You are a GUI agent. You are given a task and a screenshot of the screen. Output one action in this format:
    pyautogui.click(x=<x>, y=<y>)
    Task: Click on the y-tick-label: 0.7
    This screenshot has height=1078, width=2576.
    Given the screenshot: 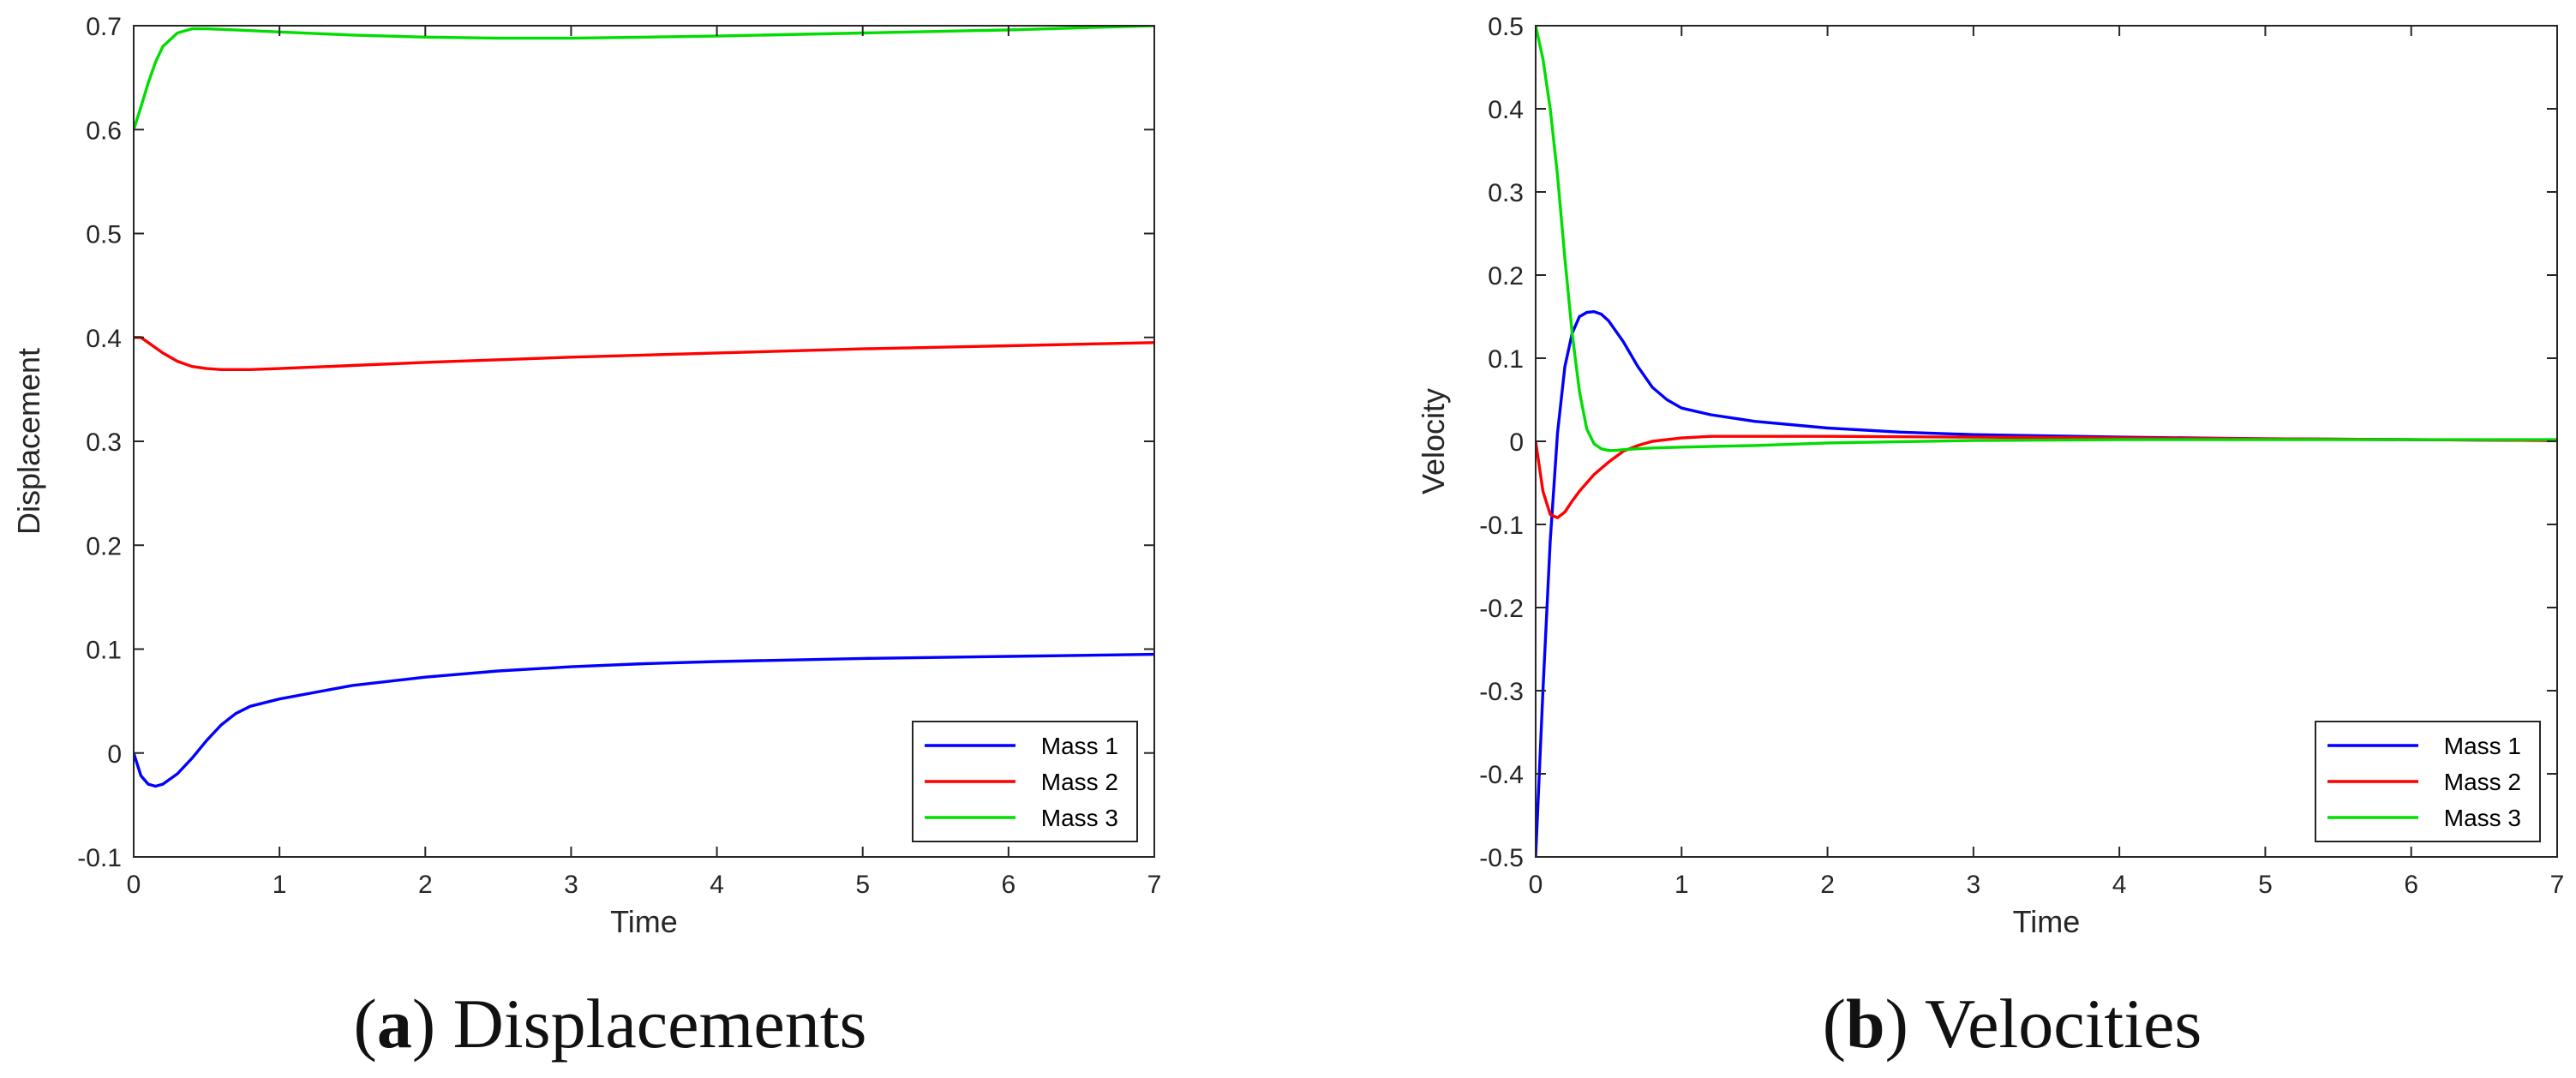 What is the action you would take?
    pyautogui.click(x=104, y=27)
    